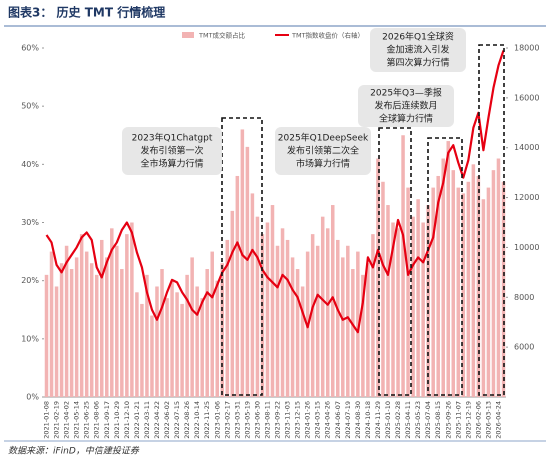 The image size is (550, 461). I want to click on x-tick-label: 2021-10-29, so click(117, 420).